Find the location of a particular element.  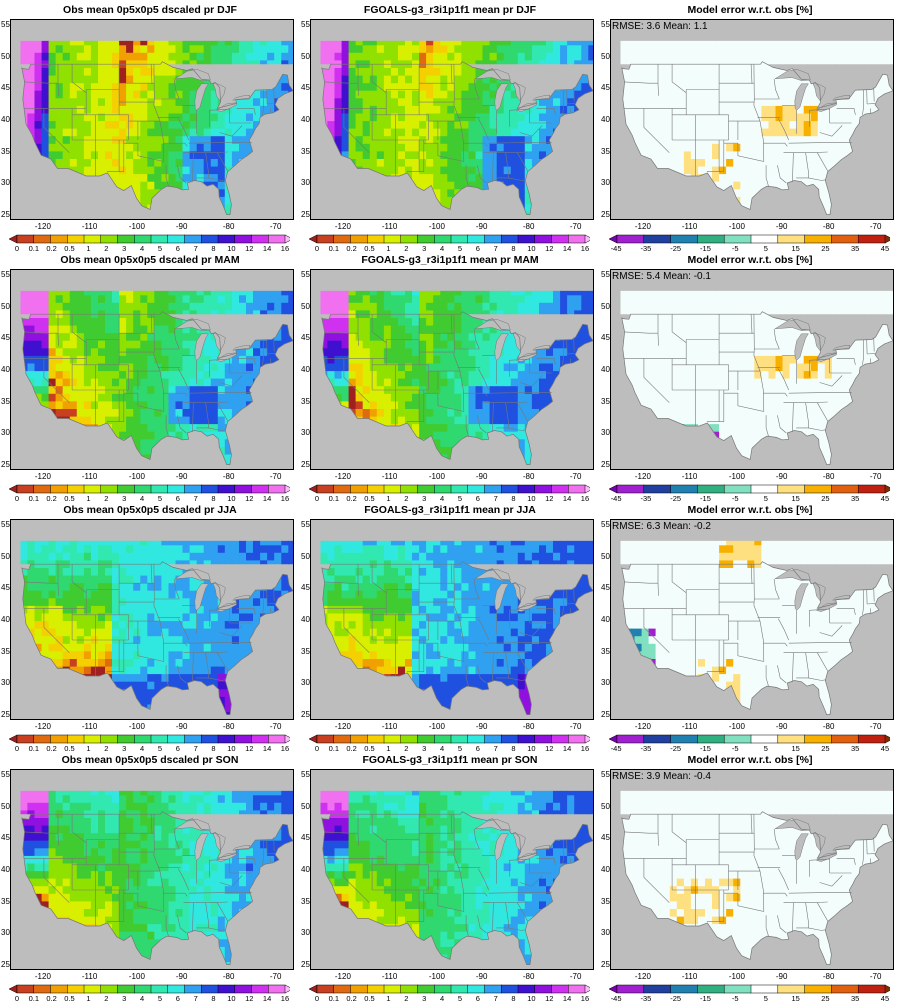

error-colorbar is located at coordinates (749, 739).